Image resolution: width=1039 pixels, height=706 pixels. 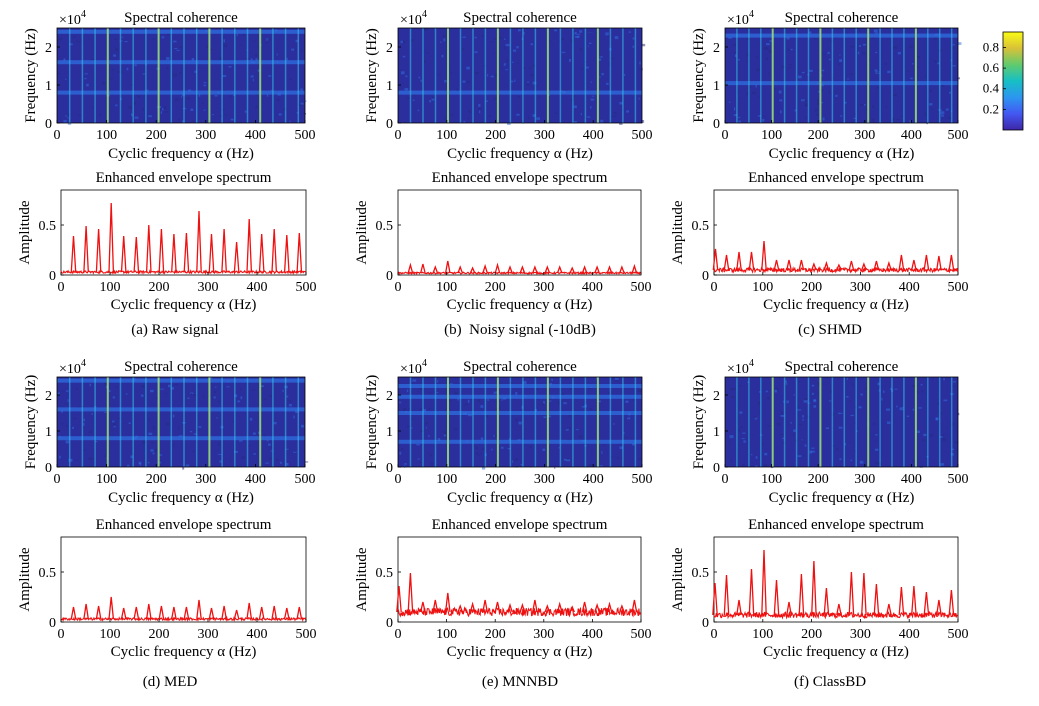 I want to click on spectrum-frame, so click(x=836, y=232).